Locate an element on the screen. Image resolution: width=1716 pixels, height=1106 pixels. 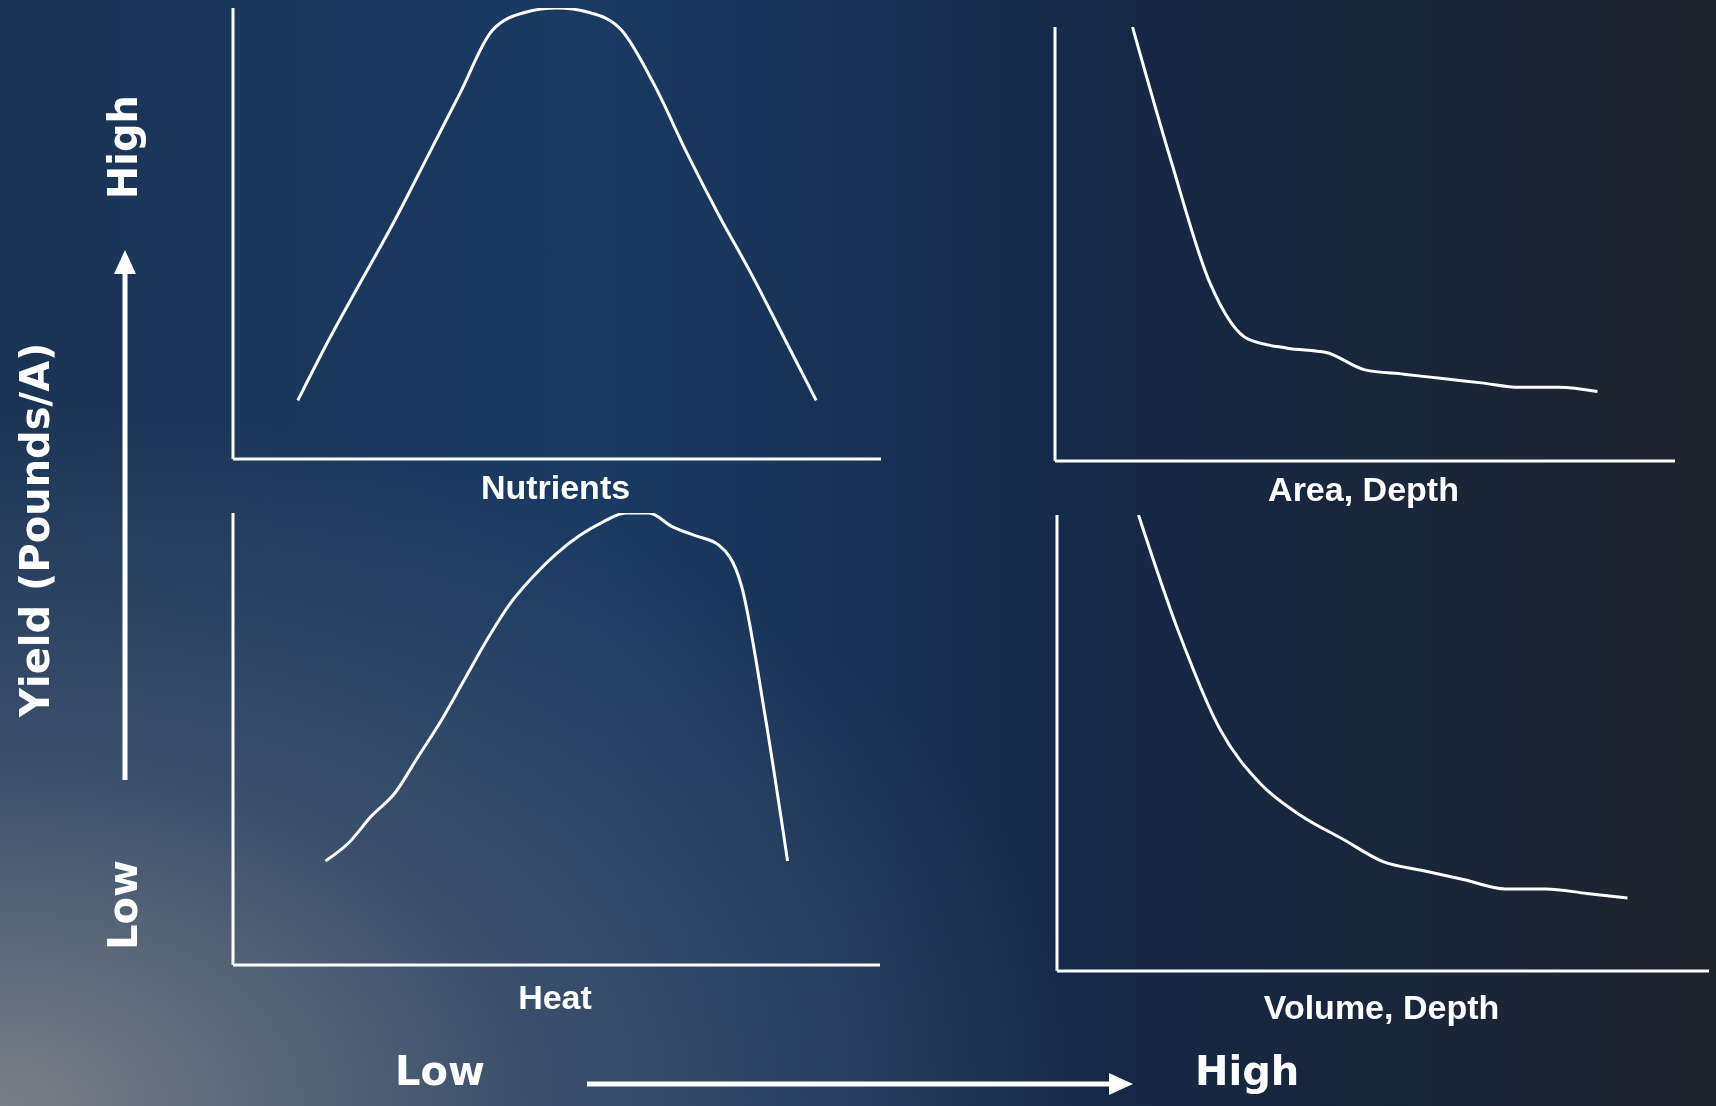
x-axis-title: Area, Depth is located at coordinates (1363, 489).